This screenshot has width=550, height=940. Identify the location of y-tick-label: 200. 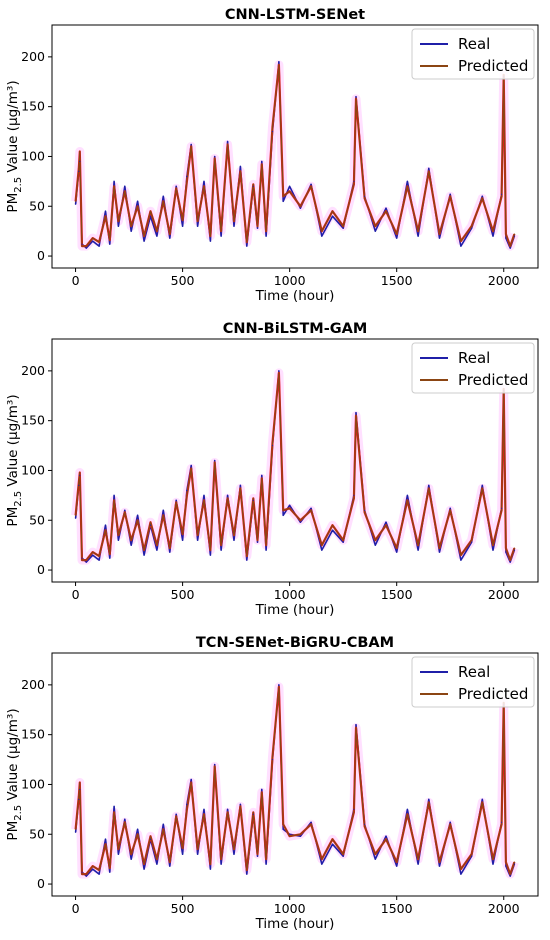
(33, 370).